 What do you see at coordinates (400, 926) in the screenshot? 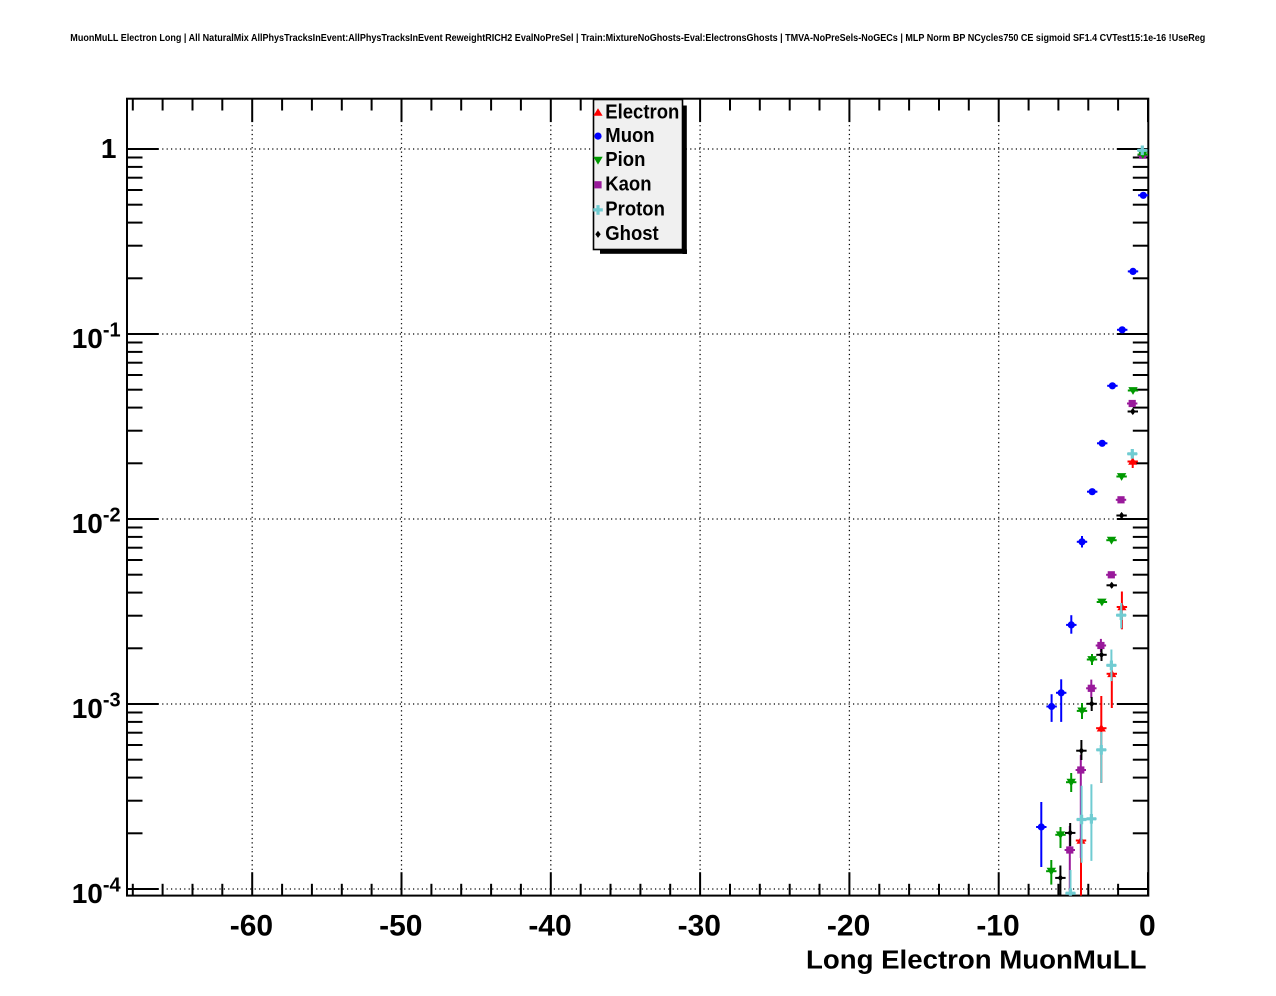
I see `svg-text: -50` at bounding box center [400, 926].